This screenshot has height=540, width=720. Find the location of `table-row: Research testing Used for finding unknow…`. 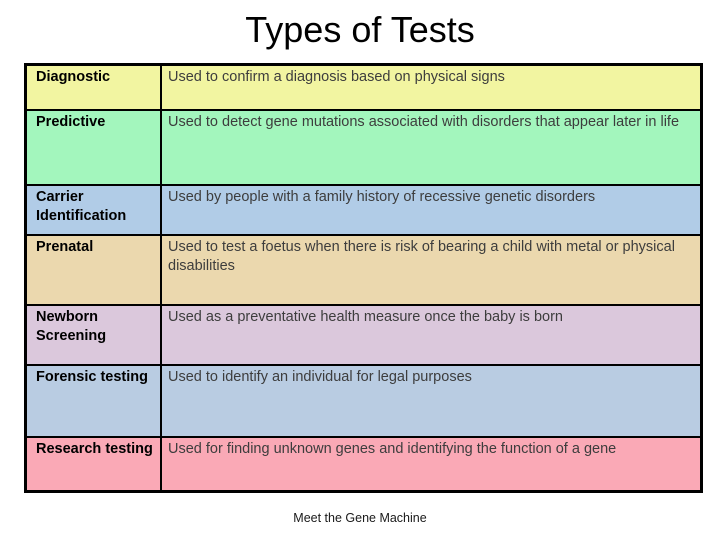

table-row: Research testing Used for finding unknow… is located at coordinates (363, 464).